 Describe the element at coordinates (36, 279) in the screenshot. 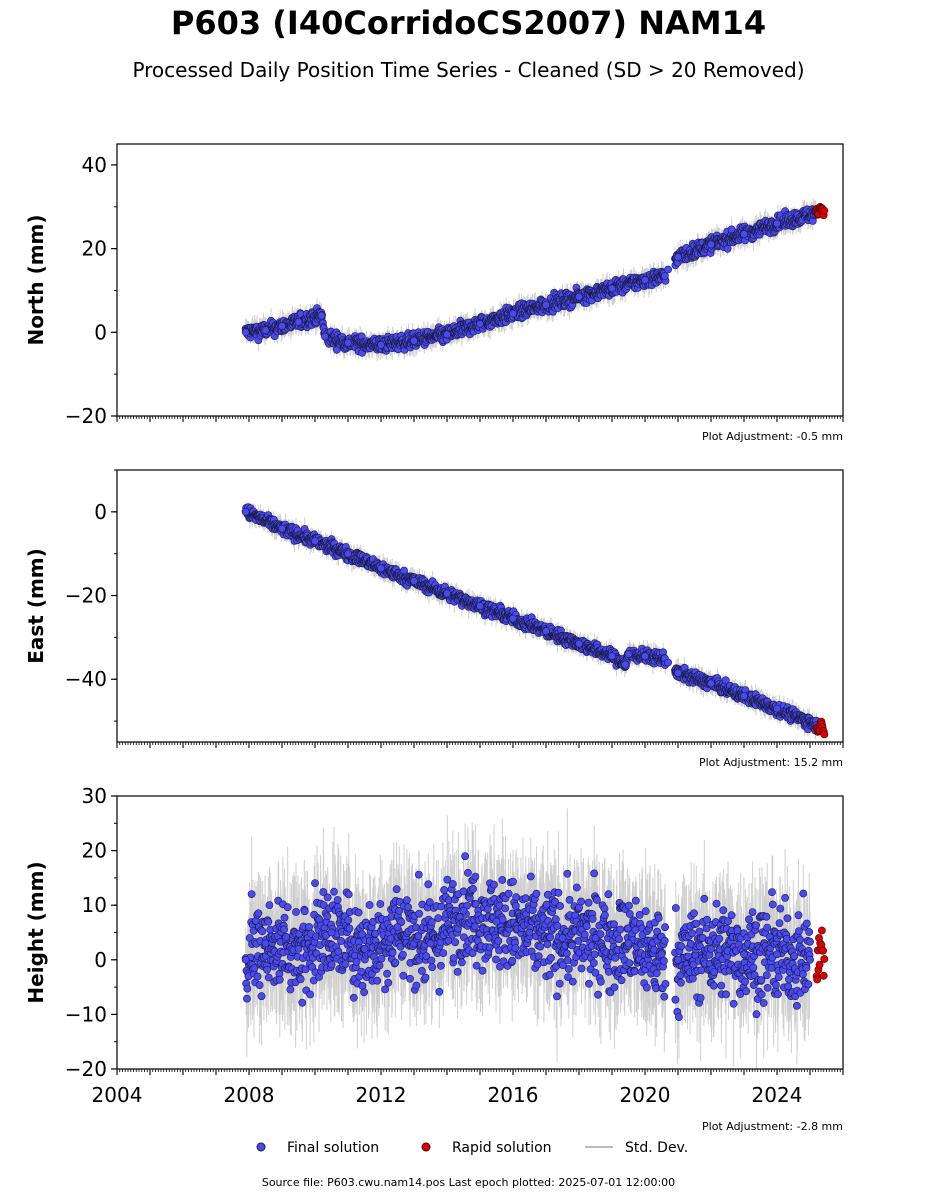

I see `y-axis-label: North (mm)` at that location.